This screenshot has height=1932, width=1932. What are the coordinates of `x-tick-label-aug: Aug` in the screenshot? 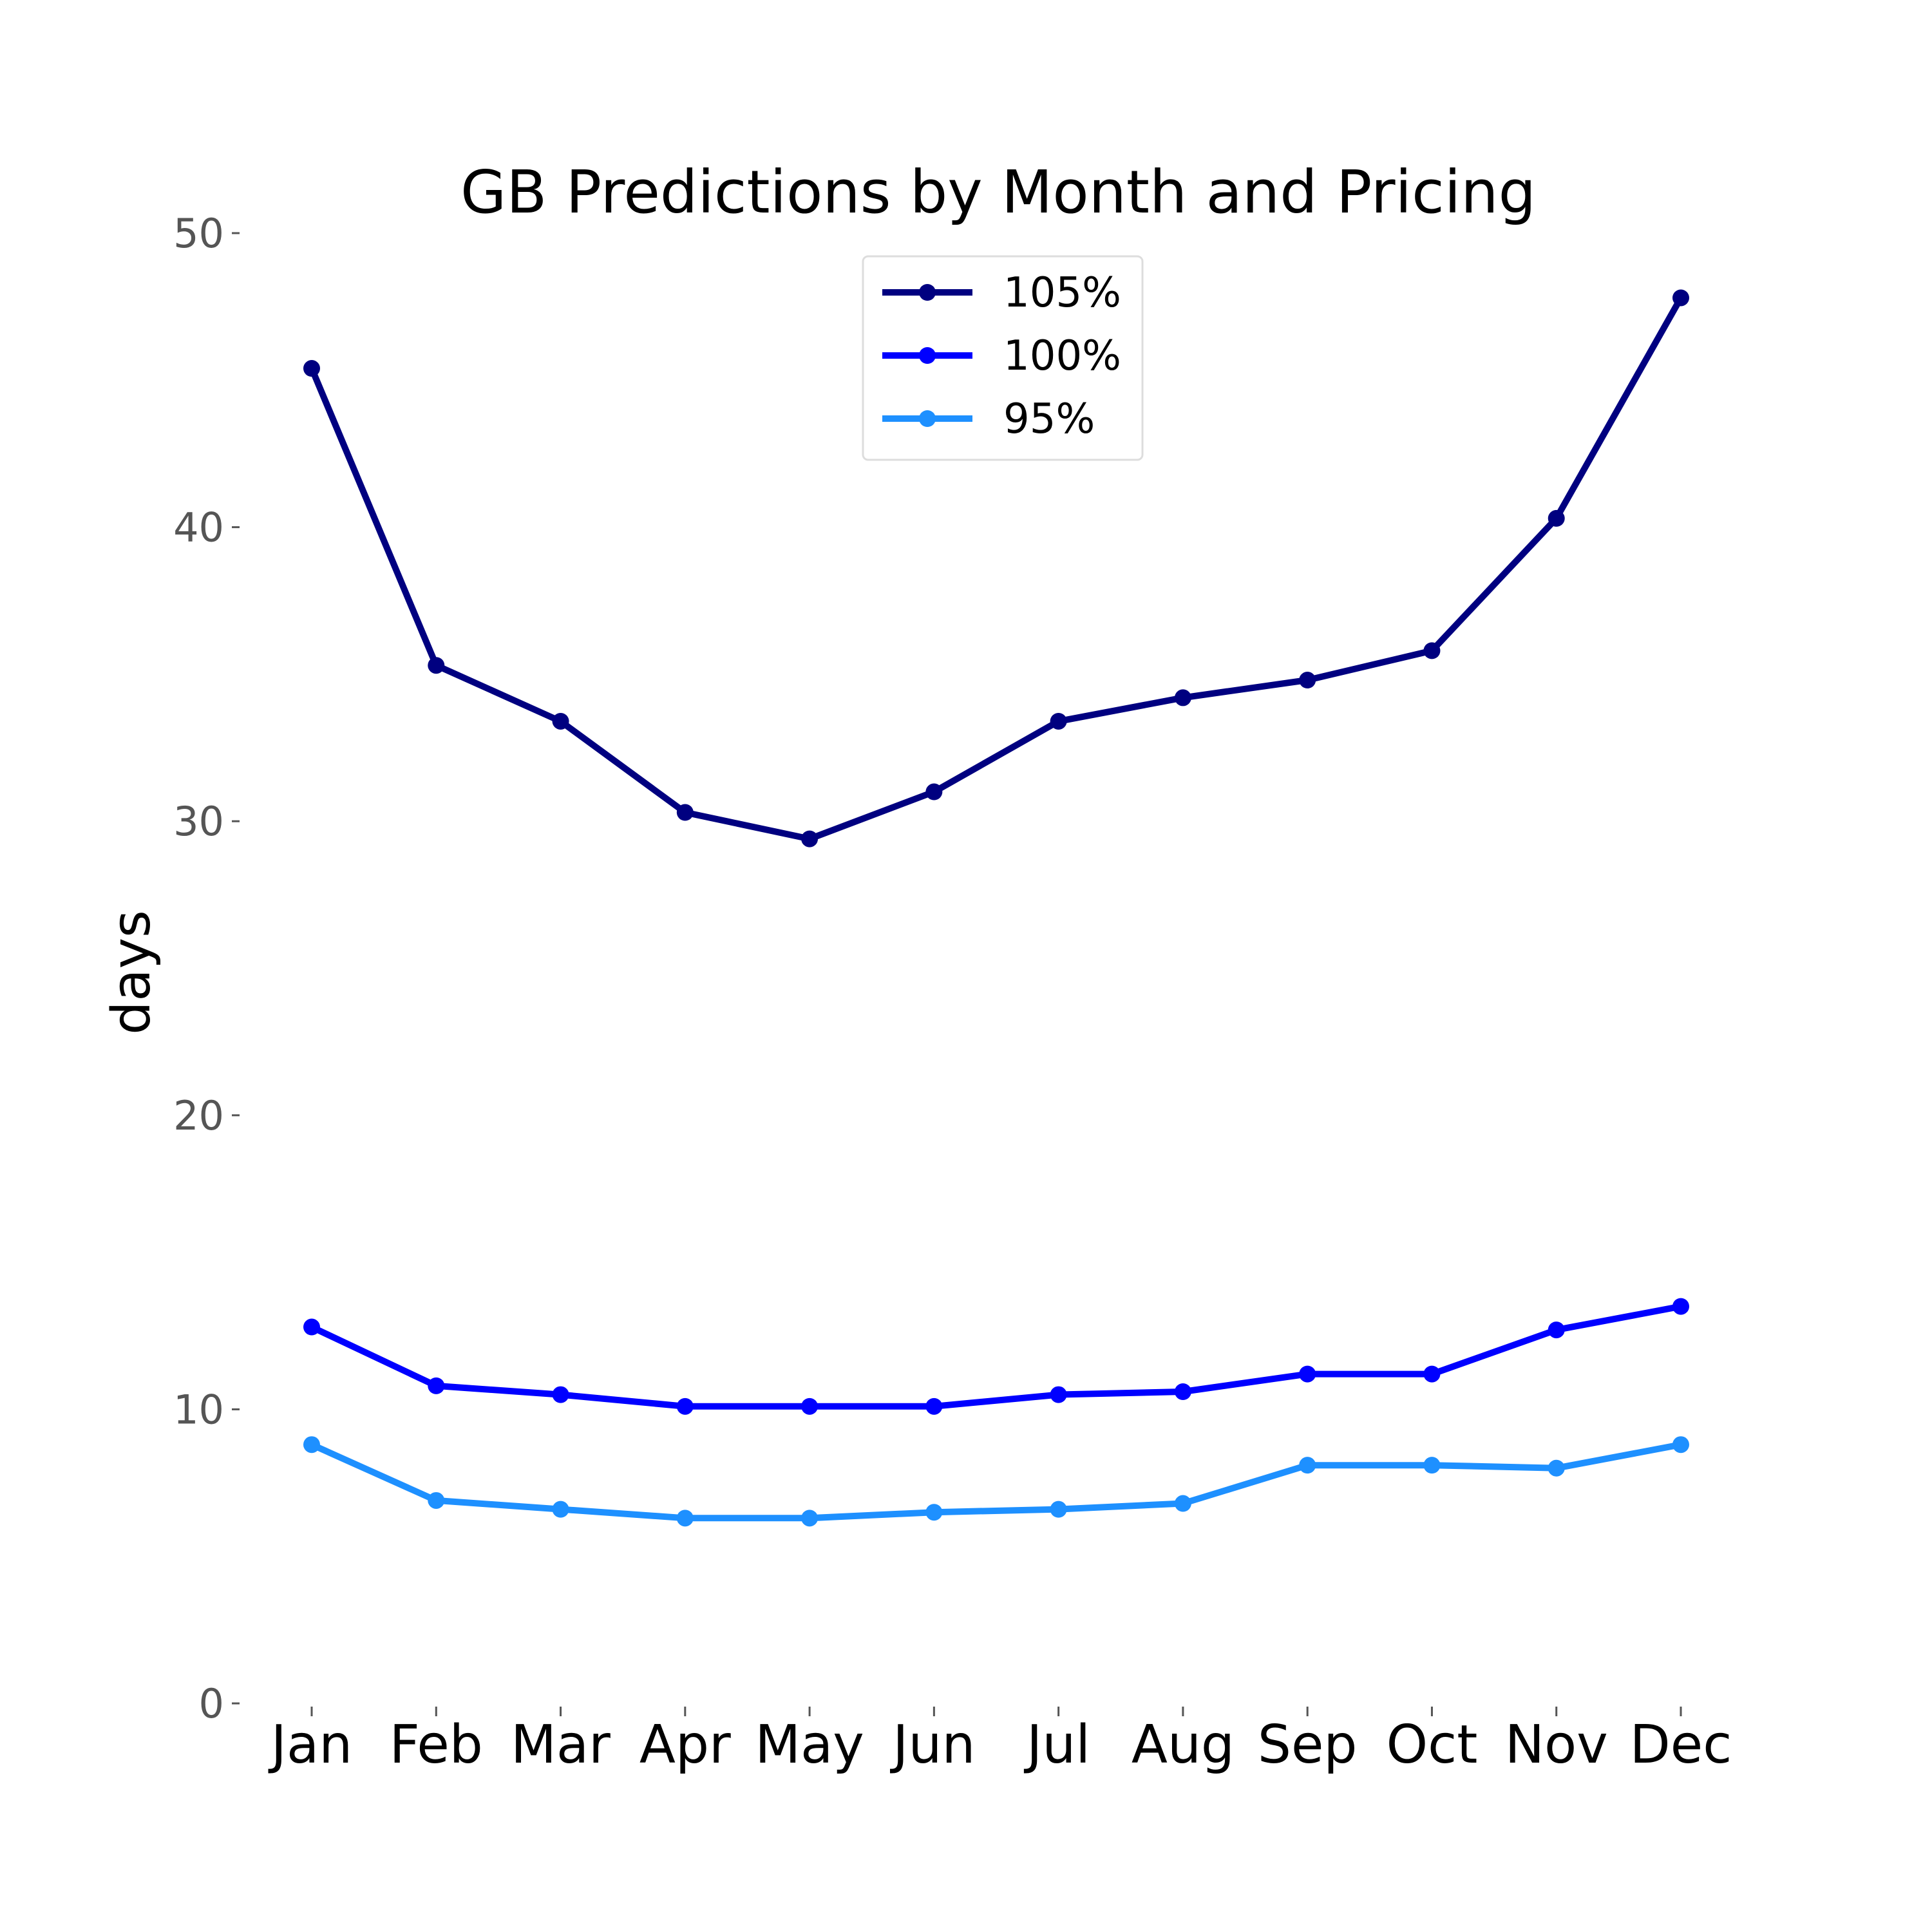 It's located at (1183, 1745).